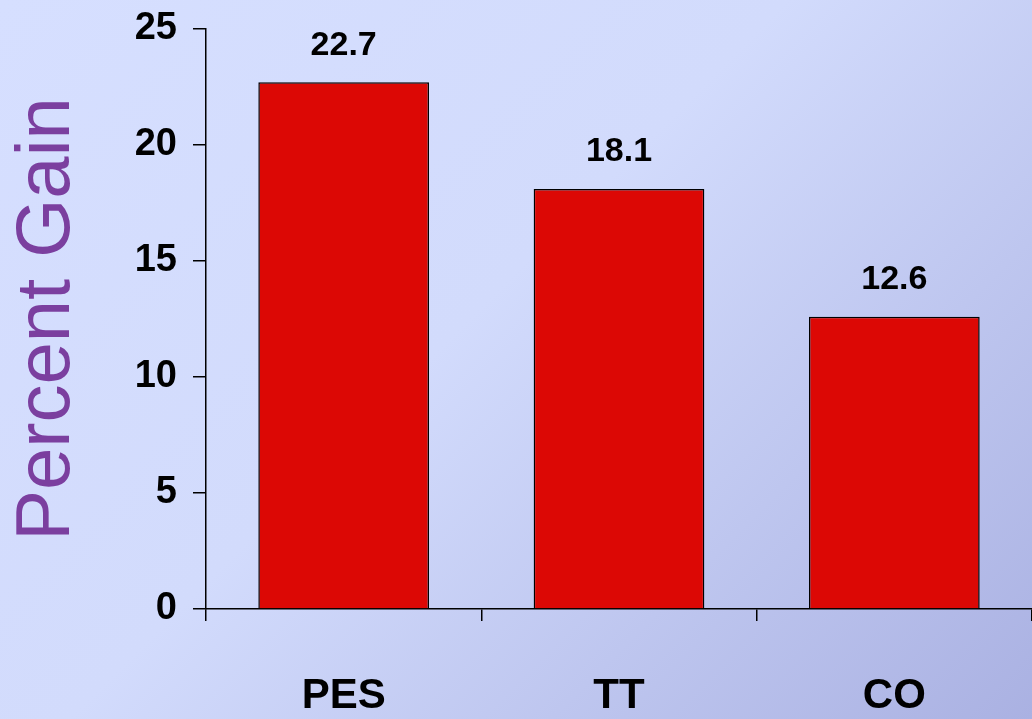 Image resolution: width=1032 pixels, height=719 pixels. What do you see at coordinates (343, 693) in the screenshot?
I see `x-tick-label: PES` at bounding box center [343, 693].